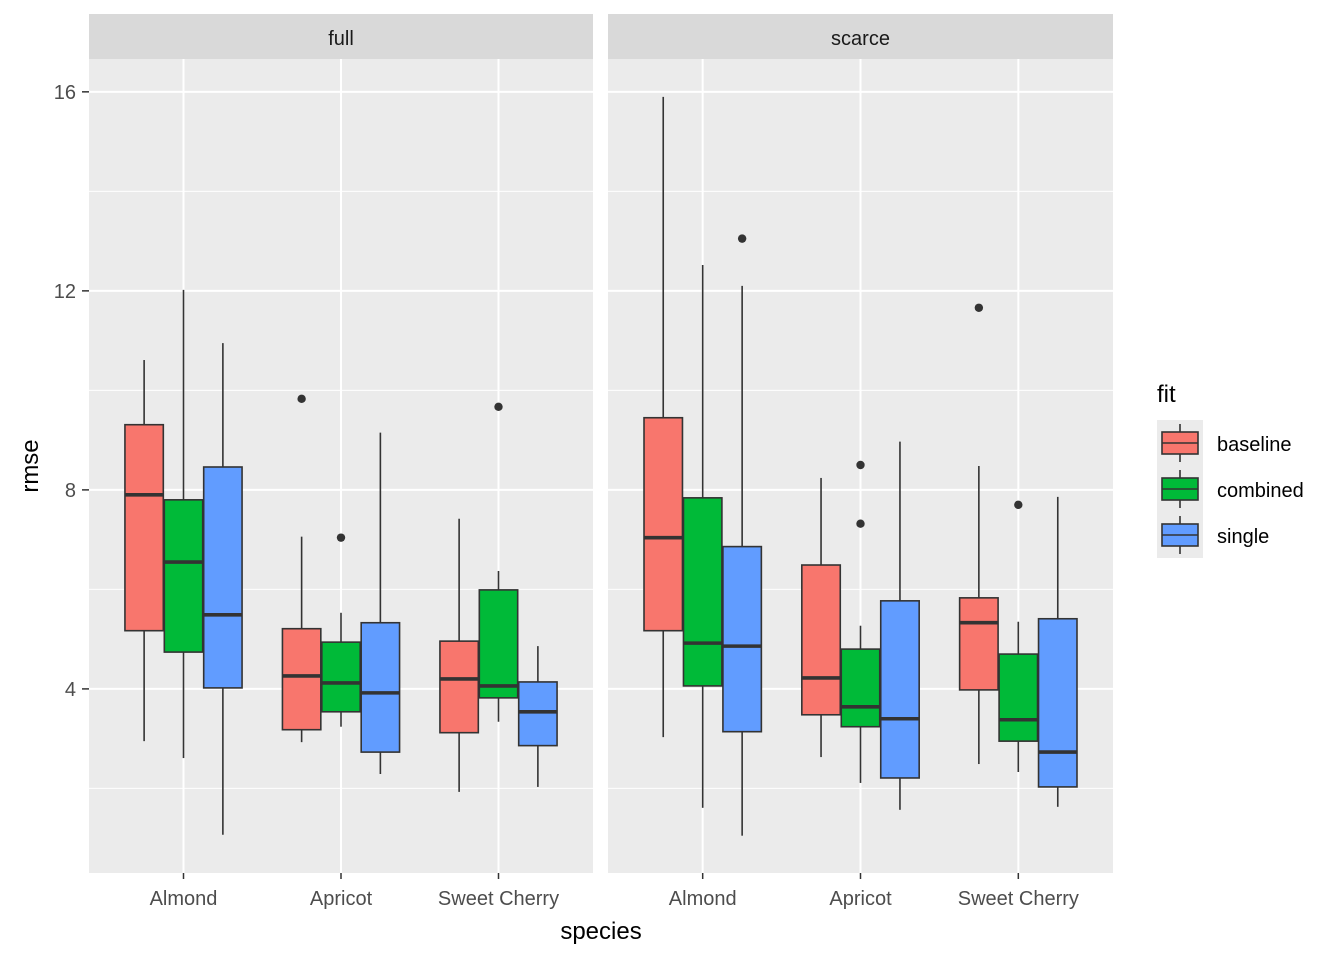 This screenshot has height=960, width=1344. What do you see at coordinates (860, 39) in the screenshot?
I see `facet-strip-label: scarce` at bounding box center [860, 39].